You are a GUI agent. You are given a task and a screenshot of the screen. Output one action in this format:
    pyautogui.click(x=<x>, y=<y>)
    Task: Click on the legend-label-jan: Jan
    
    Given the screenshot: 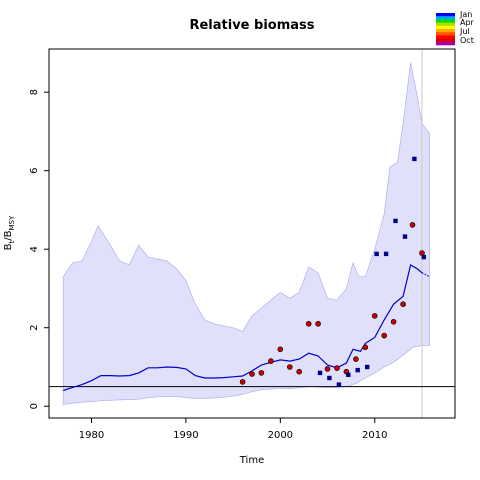 What is the action you would take?
    pyautogui.click(x=465, y=14)
    